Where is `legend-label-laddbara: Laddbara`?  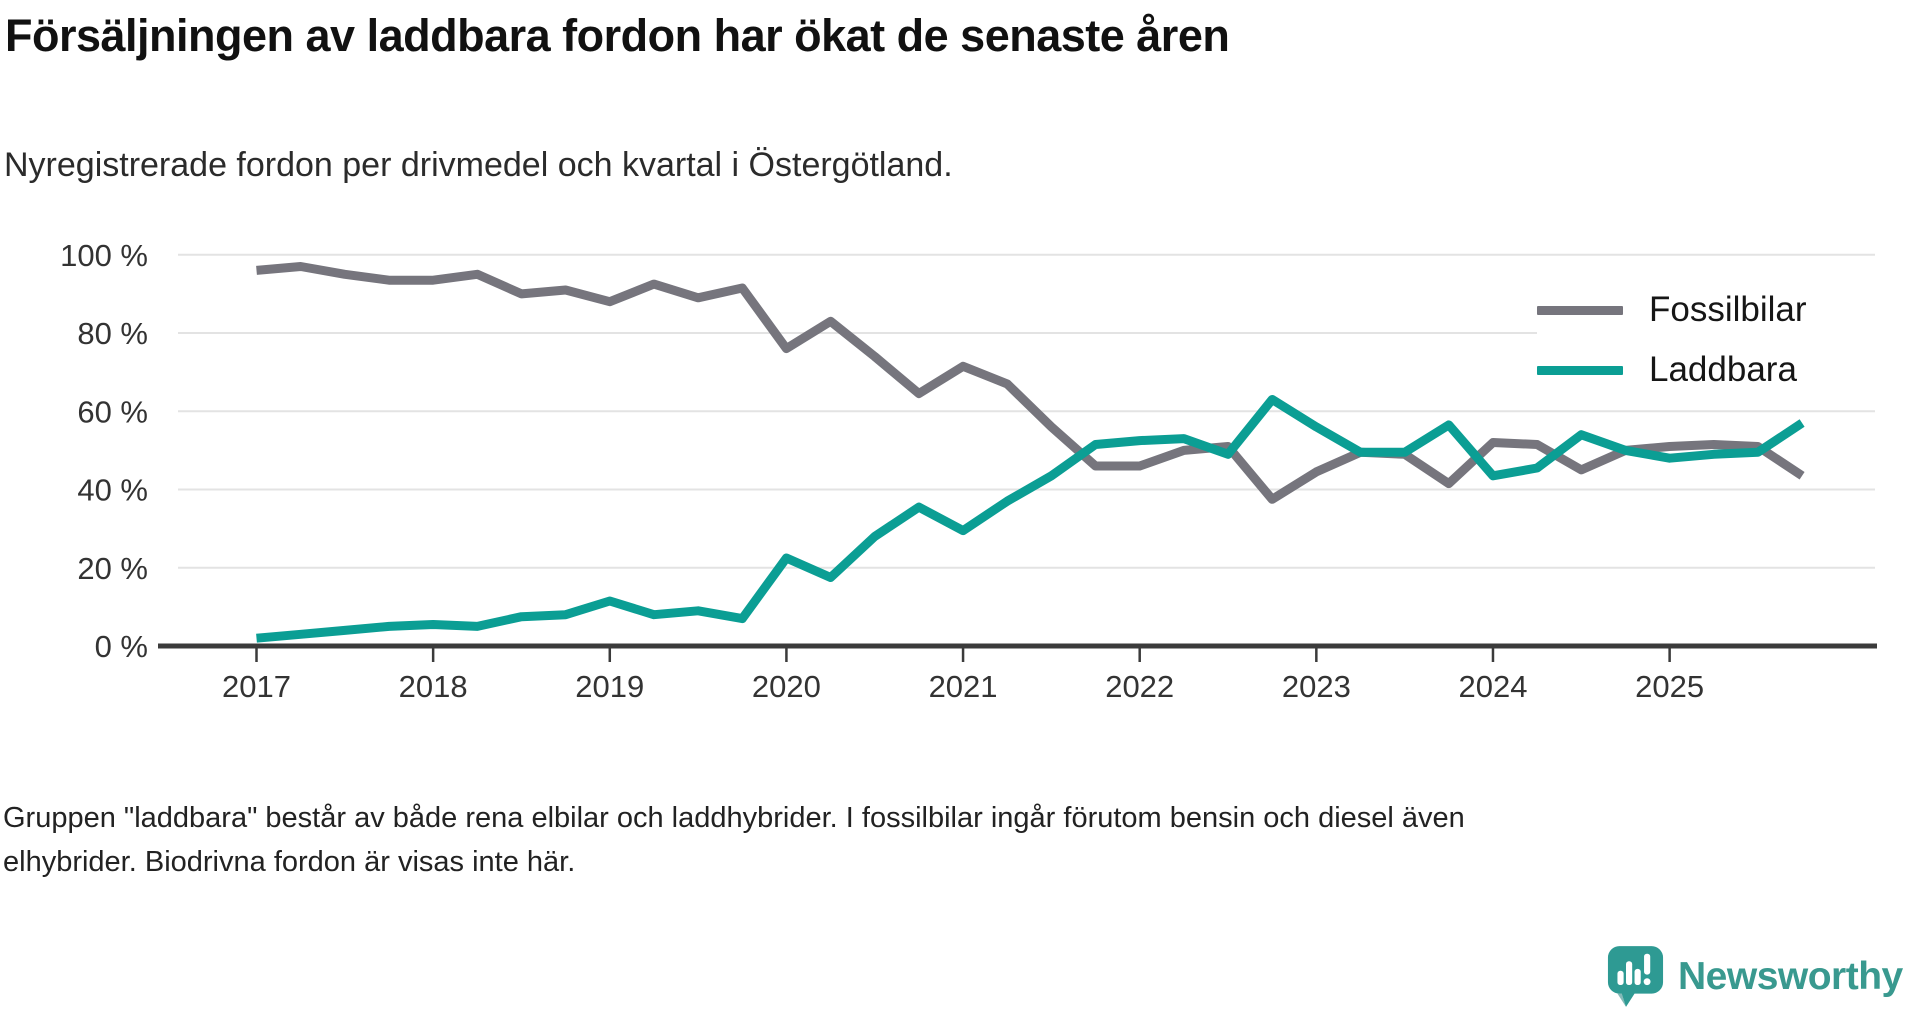
legend-label-laddbara: Laddbara is located at coordinates (1723, 369).